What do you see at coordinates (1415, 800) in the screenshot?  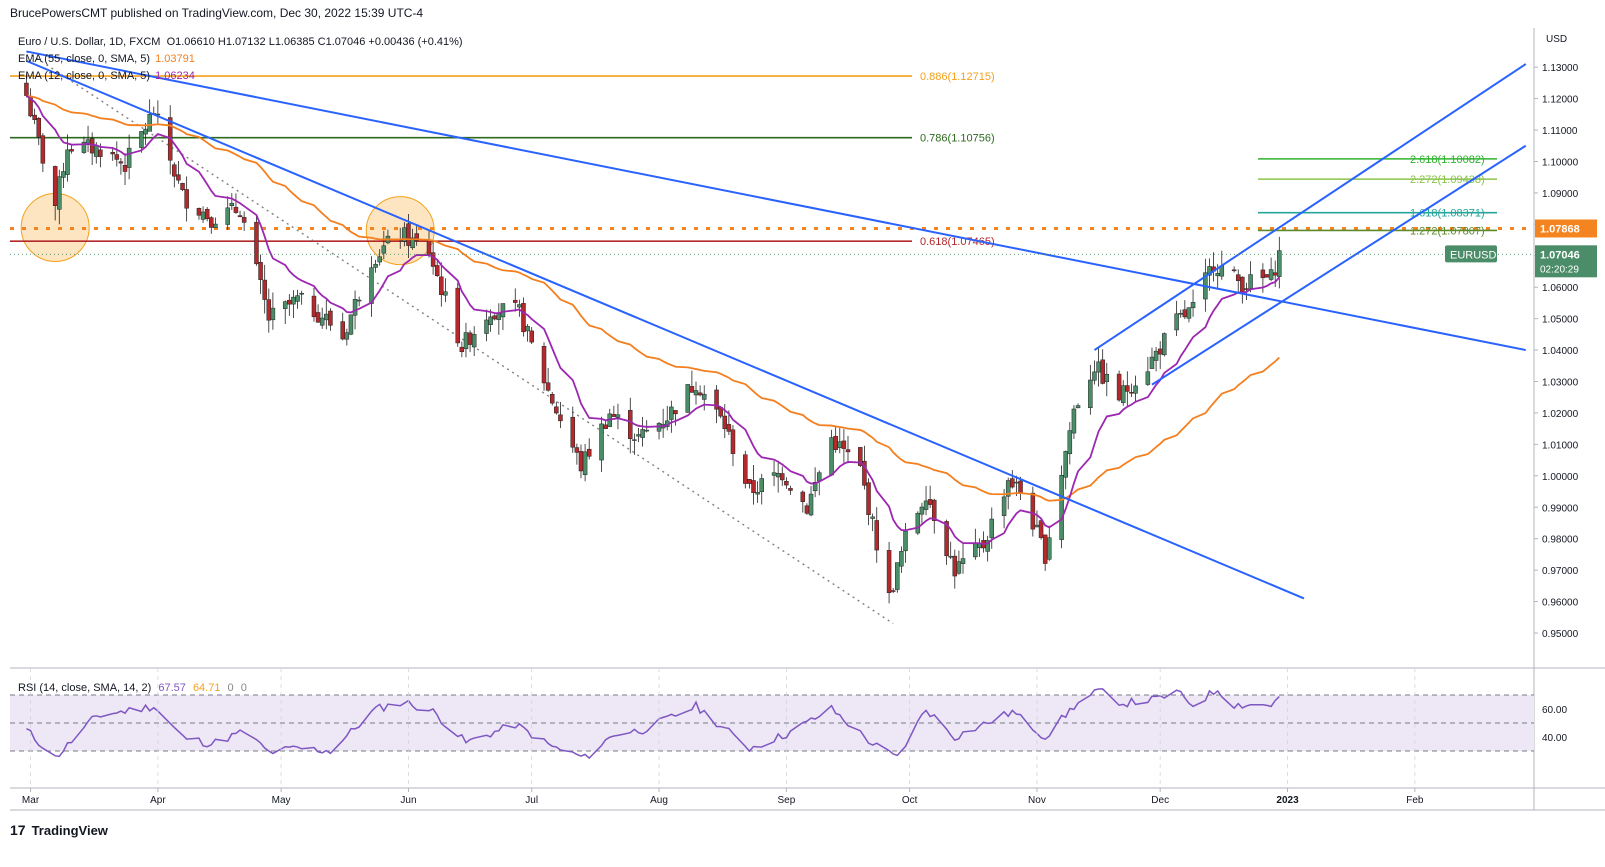 I see `time-tick-label: Feb` at bounding box center [1415, 800].